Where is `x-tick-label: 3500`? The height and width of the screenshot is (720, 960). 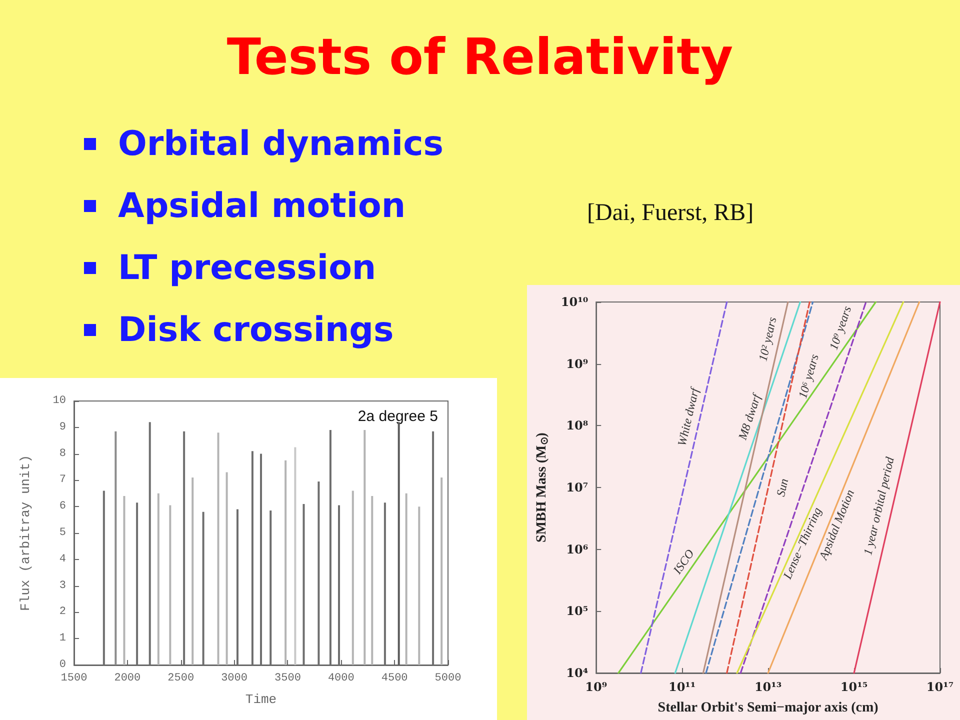
x-tick-label: 3500 is located at coordinates (287, 678).